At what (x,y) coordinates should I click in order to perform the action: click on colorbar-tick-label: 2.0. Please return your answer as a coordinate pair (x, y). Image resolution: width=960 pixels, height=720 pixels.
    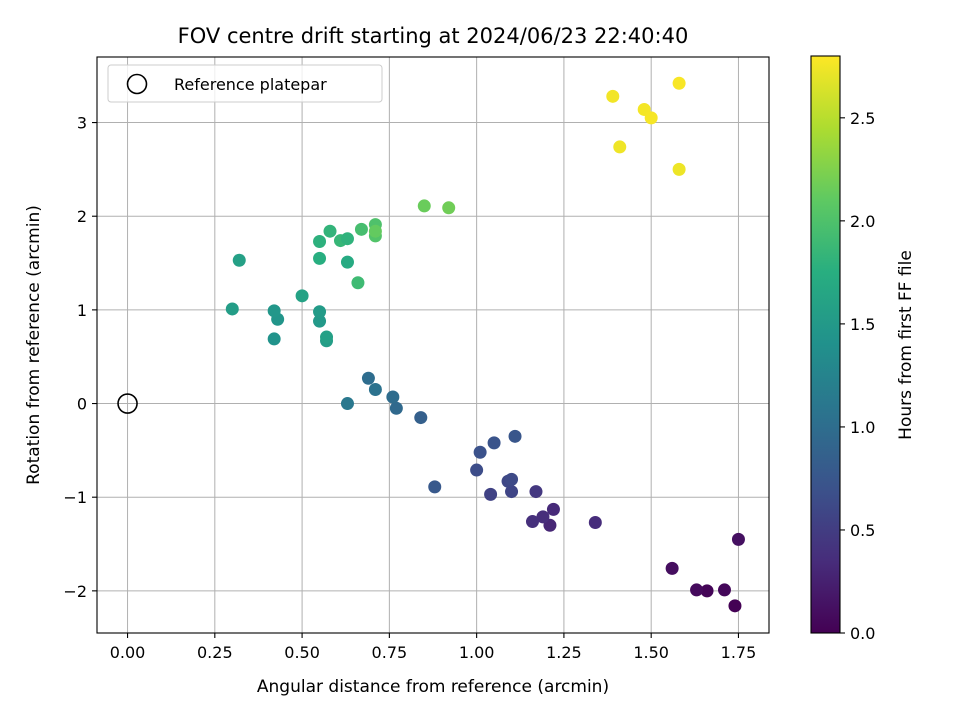
    Looking at the image, I should click on (862, 221).